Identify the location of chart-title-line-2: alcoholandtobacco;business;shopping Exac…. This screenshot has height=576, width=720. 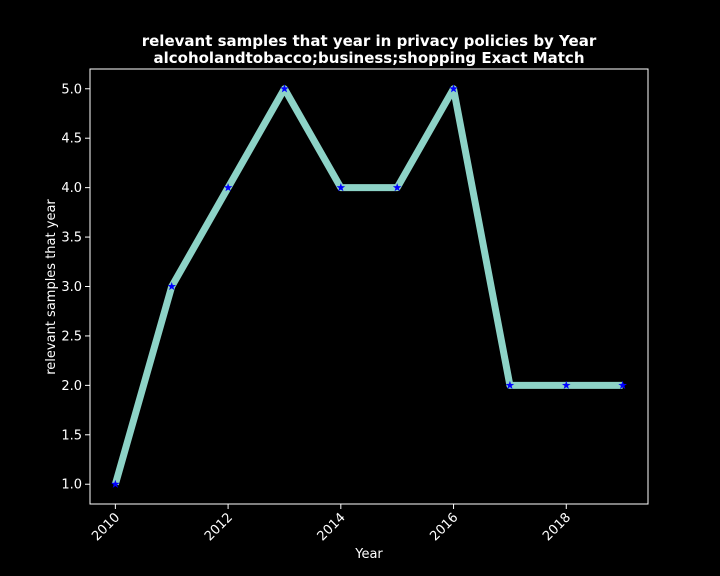
(368, 58).